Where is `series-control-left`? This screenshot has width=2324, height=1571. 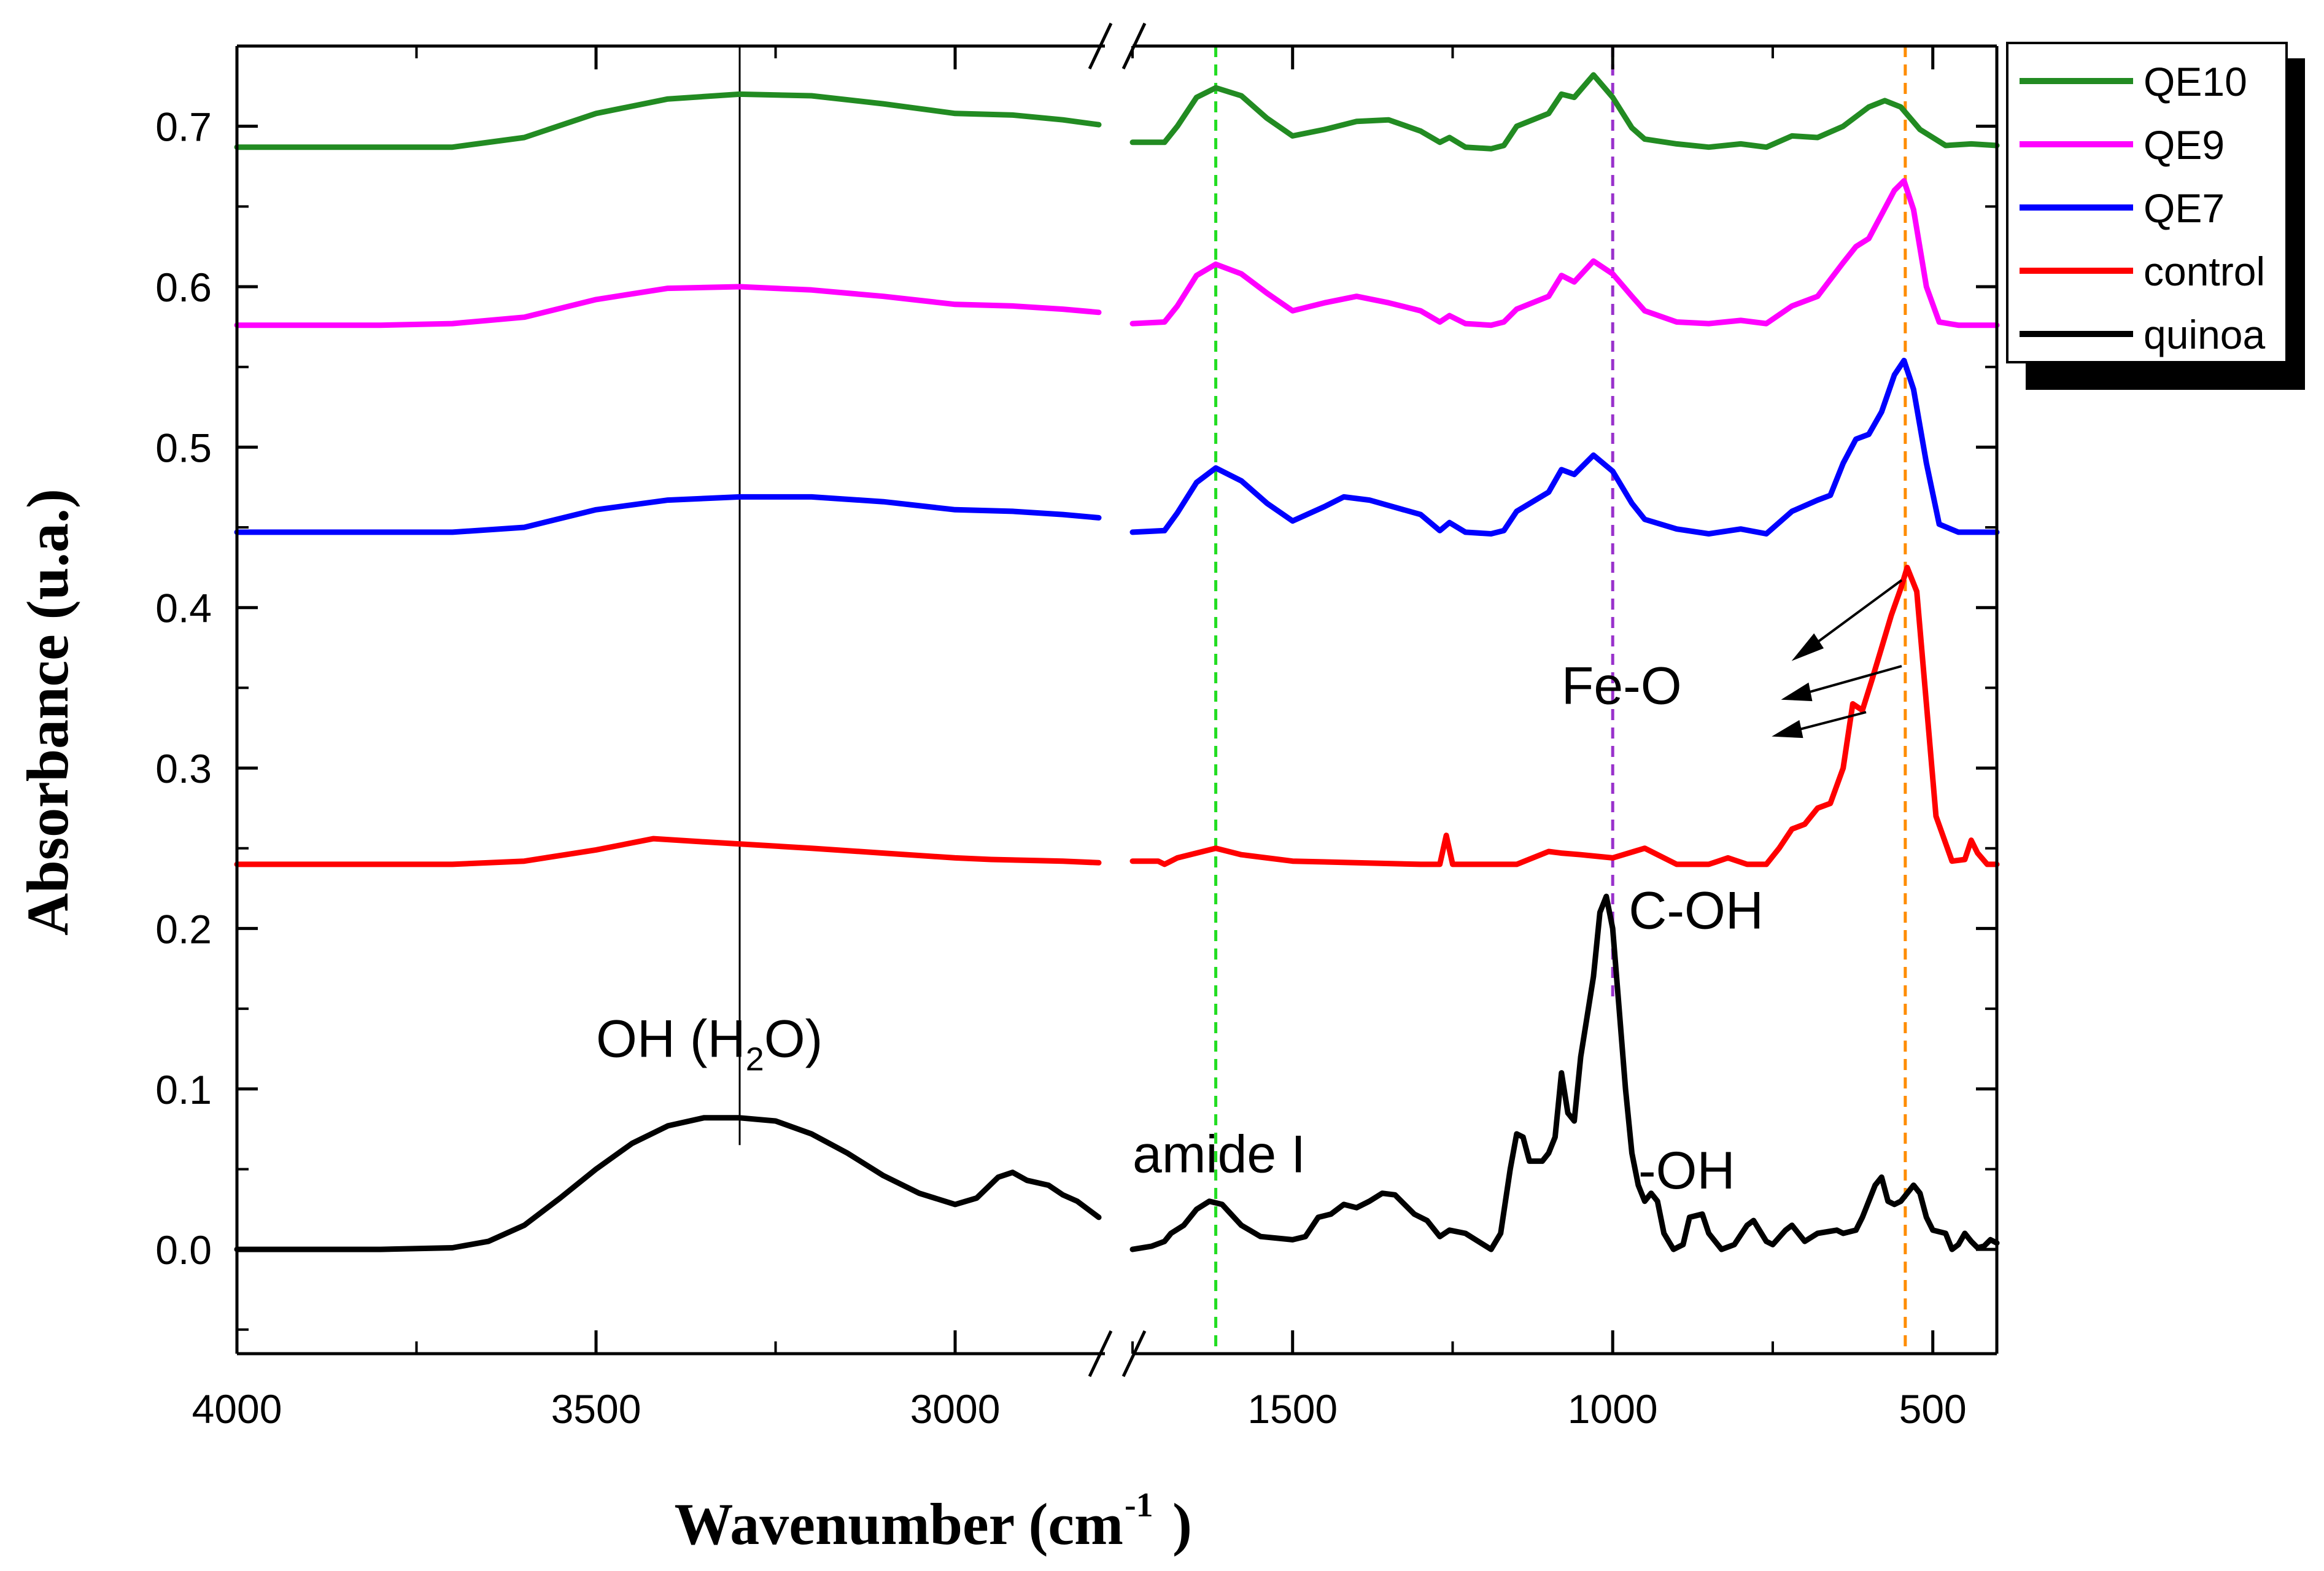 series-control-left is located at coordinates (668, 851).